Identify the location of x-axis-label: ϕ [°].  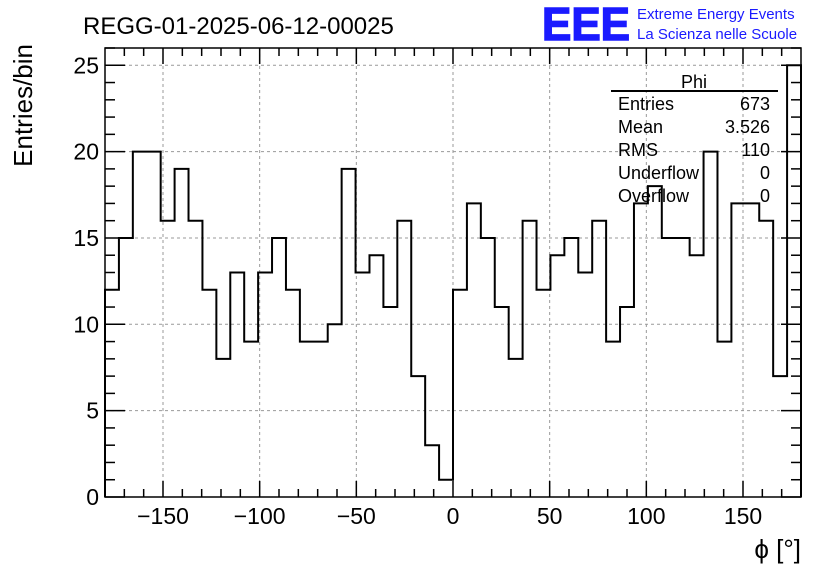
(777, 549).